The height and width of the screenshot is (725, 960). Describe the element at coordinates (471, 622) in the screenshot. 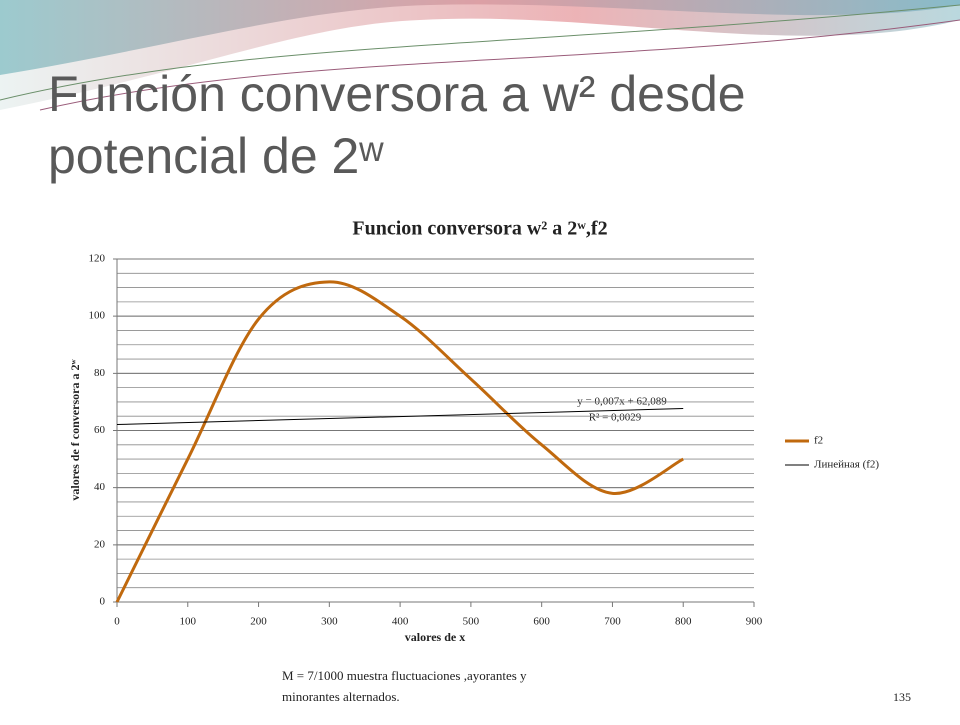

I see `x-tick-label: 500` at that location.